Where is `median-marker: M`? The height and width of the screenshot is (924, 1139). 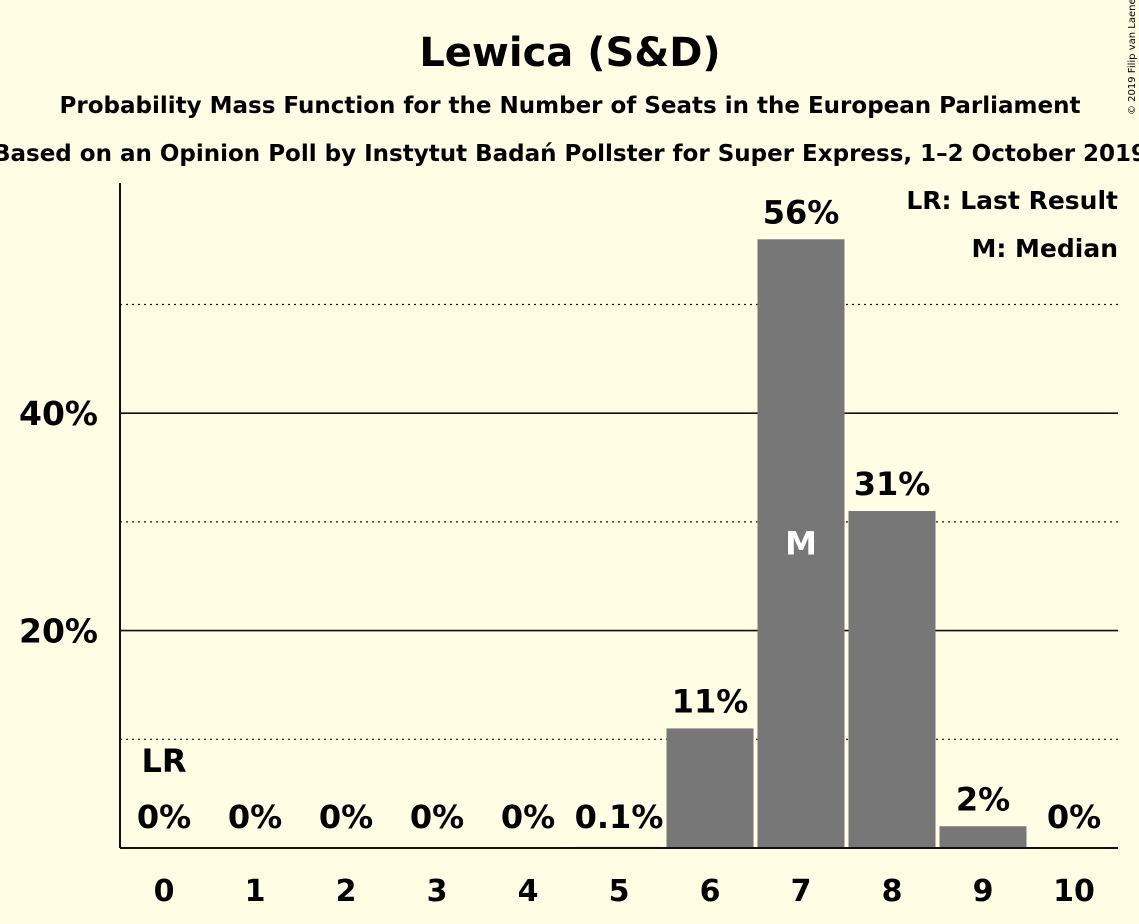 median-marker: M is located at coordinates (801, 544).